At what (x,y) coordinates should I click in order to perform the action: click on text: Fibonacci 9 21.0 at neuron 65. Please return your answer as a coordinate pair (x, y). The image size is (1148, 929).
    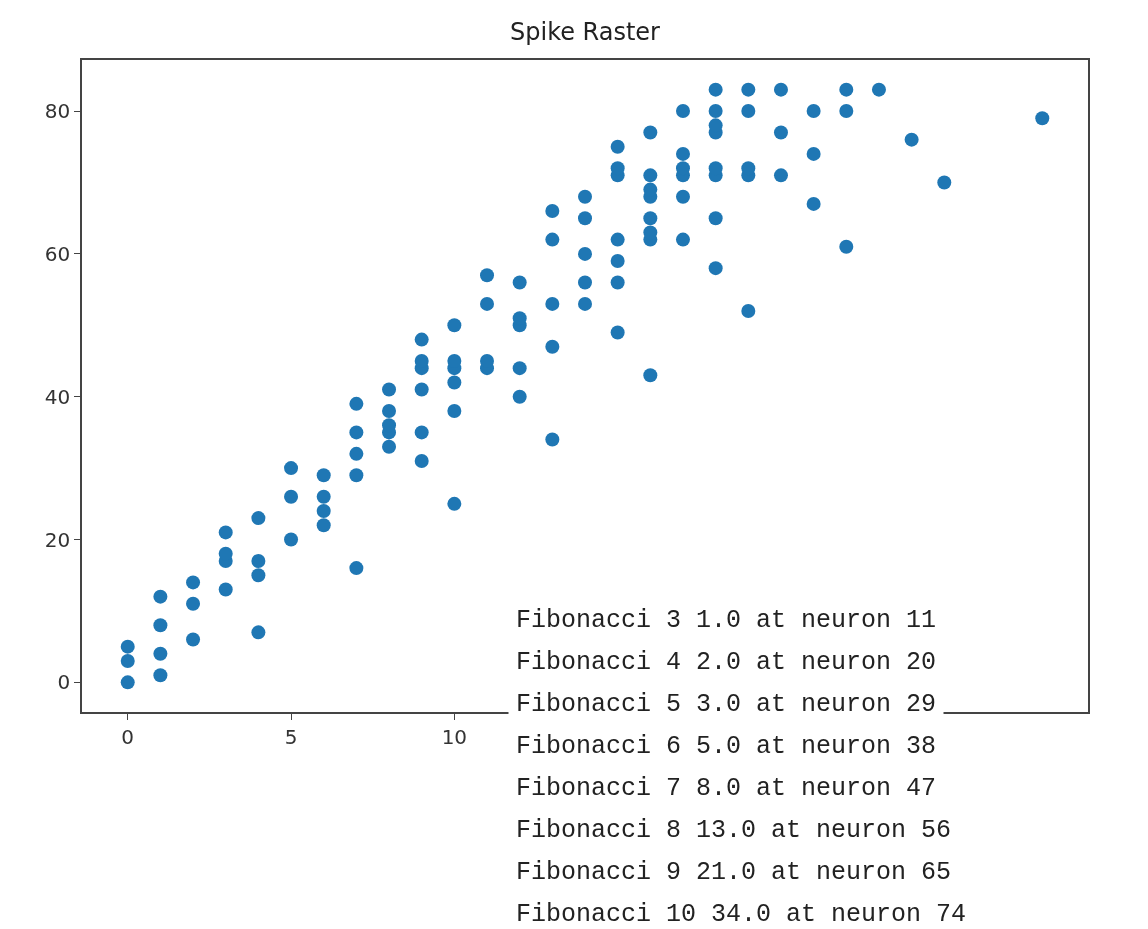
    Looking at the image, I should click on (734, 872).